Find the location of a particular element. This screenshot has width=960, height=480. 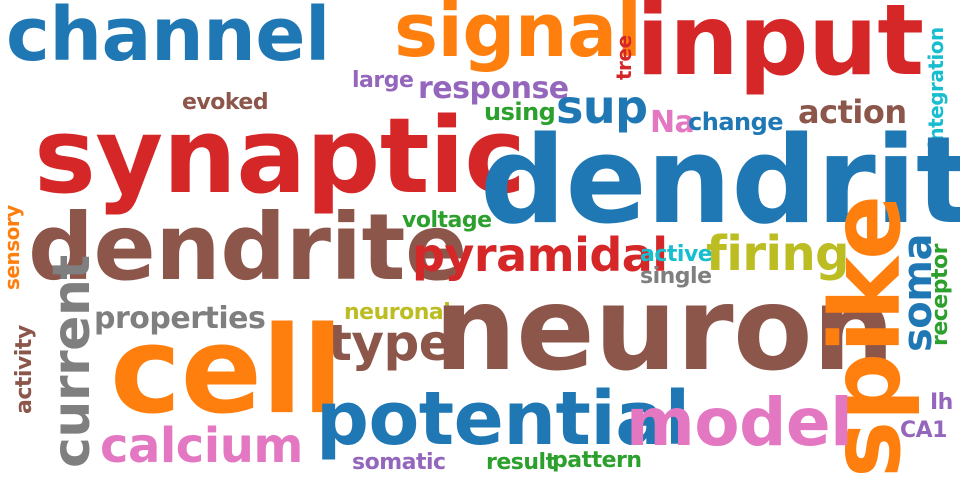

word-sensory: sensory is located at coordinates (12, 247).